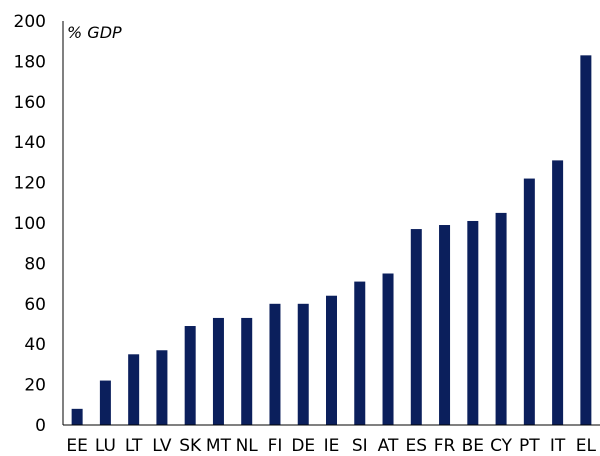 This screenshot has height=456, width=600. Describe the element at coordinates (30, 62) in the screenshot. I see `y-tick-label: 180` at that location.